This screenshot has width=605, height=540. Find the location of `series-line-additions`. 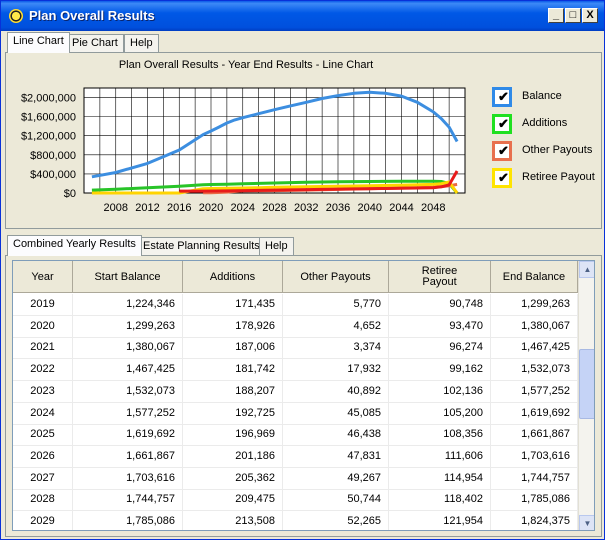

series-line-additions is located at coordinates (275, 186).